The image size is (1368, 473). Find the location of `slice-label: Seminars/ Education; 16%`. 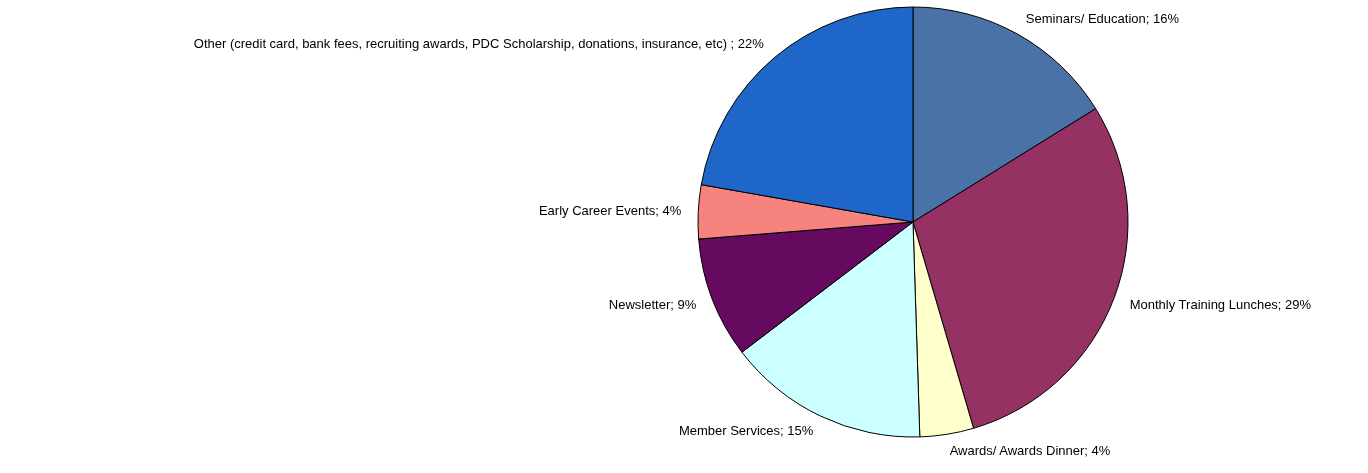

slice-label: Seminars/ Education; 16% is located at coordinates (1102, 19).